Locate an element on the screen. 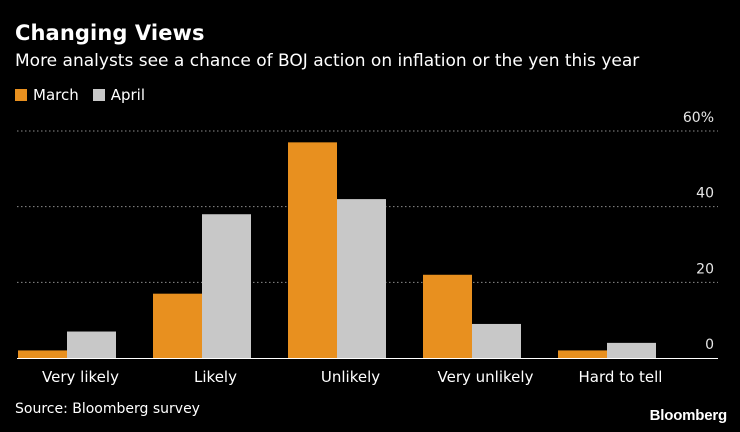 This screenshot has height=432, width=740. y-tick-label: 40 is located at coordinates (705, 194).